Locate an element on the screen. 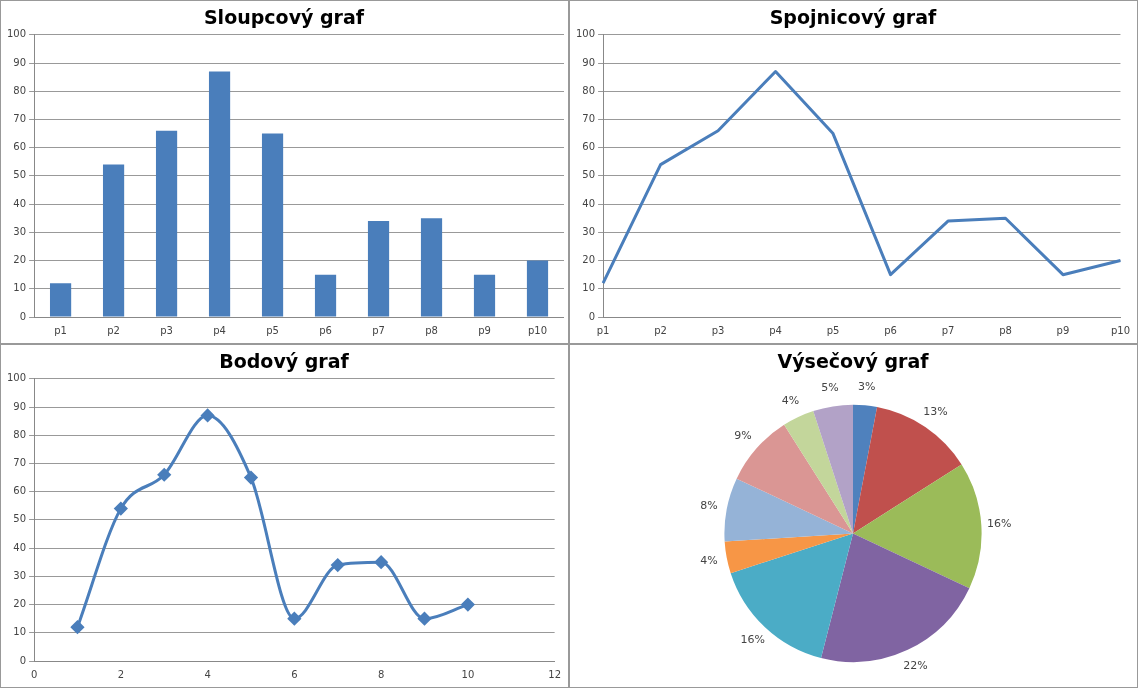  x-tick-label: 10 is located at coordinates (468, 674).